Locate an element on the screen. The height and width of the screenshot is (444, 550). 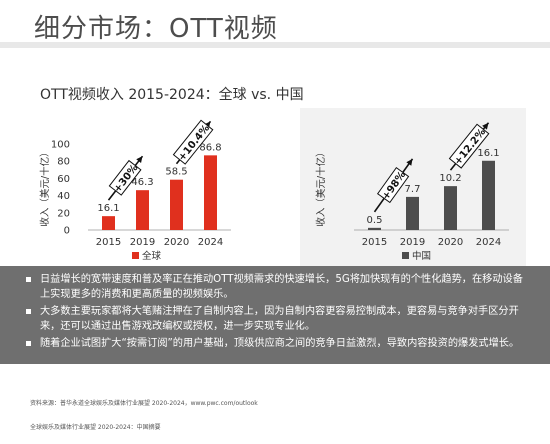
data-label: 0.5 is located at coordinates (375, 220).